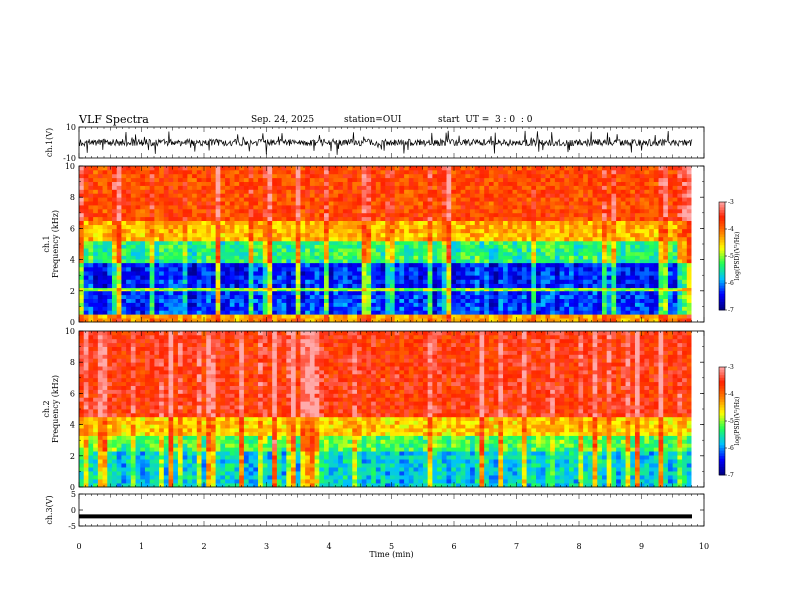  Describe the element at coordinates (70, 331) in the screenshot. I see `y-tick-label: 10` at that location.